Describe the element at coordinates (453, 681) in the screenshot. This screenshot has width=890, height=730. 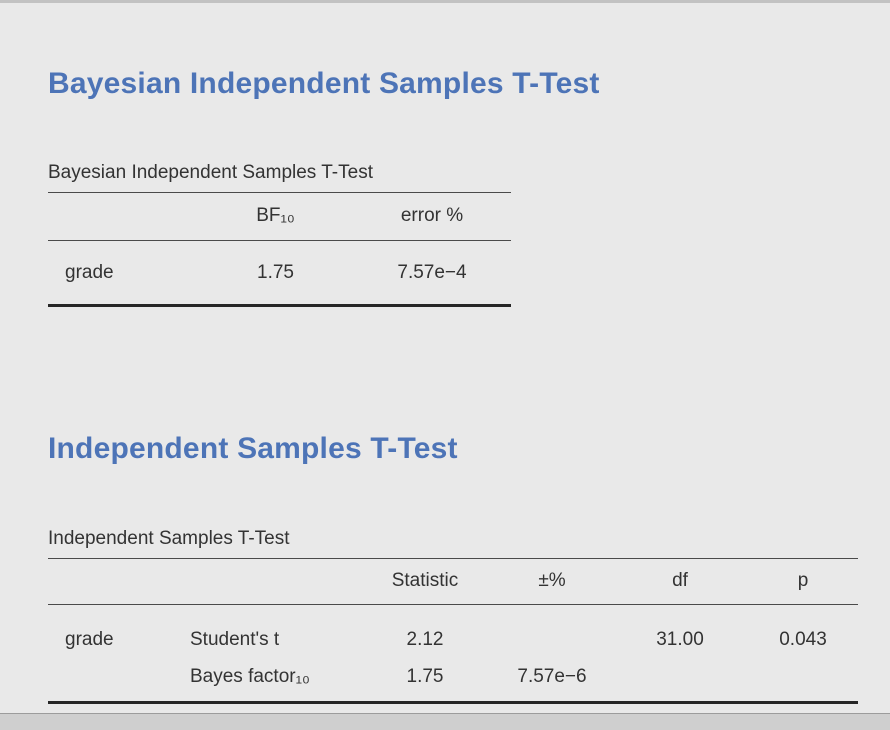
I see `table-row-bayes-factor: Bayes factor₁₀ 1.75 7.57e−6` at that location.